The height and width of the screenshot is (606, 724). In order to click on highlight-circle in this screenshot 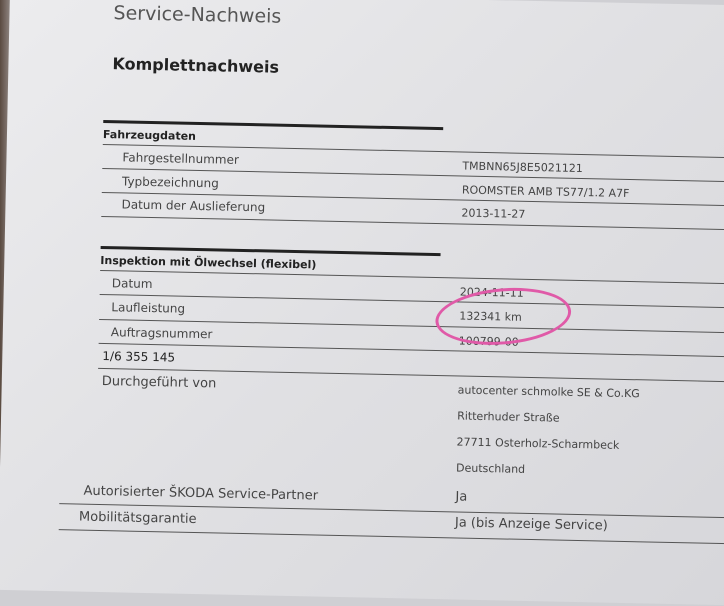, I will do `click(503, 316)`.